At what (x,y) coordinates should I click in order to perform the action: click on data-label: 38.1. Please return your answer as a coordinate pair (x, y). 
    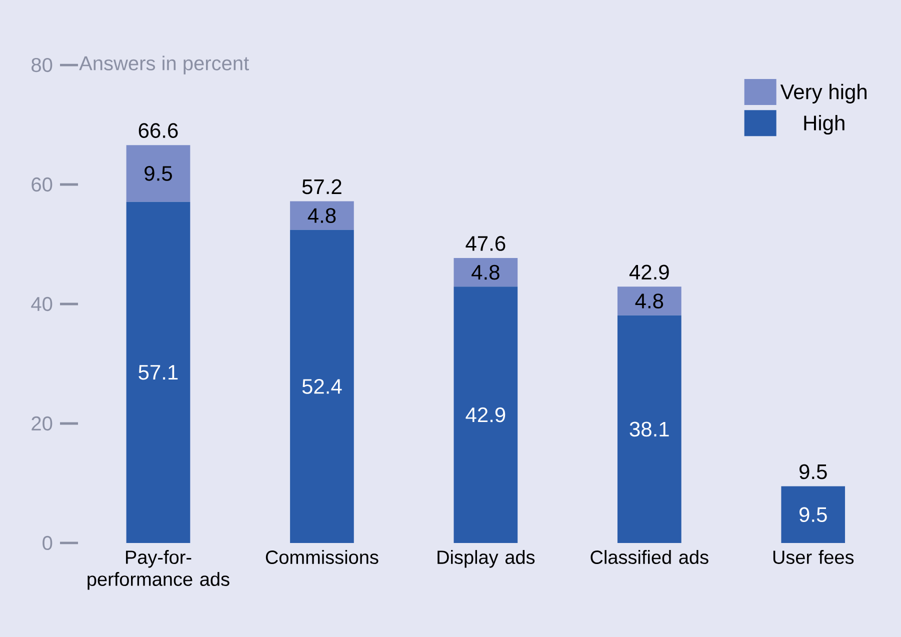
    Looking at the image, I should click on (649, 429).